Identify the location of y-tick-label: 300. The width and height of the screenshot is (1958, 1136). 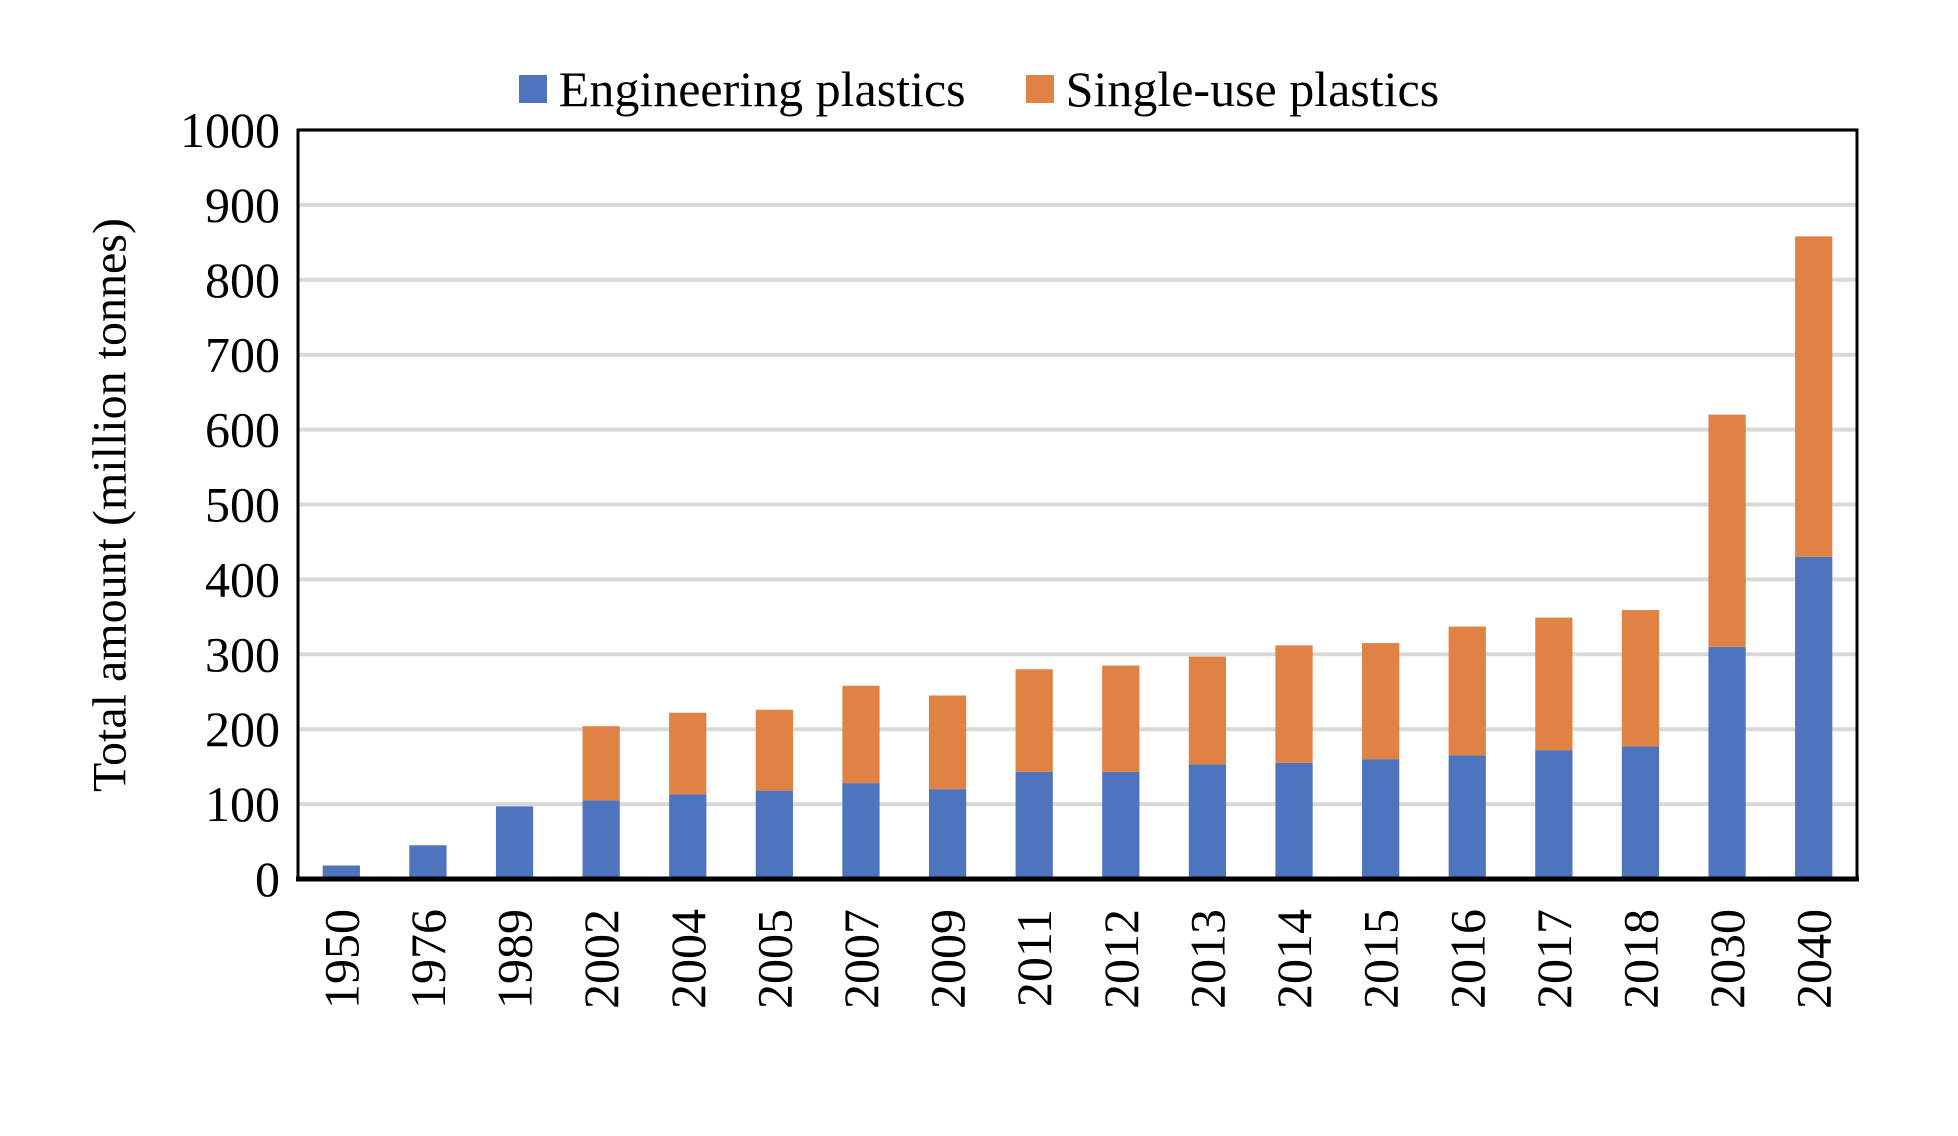
(242, 654).